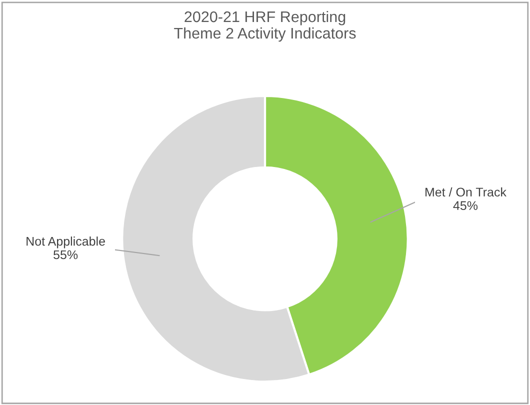 The width and height of the screenshot is (530, 405). What do you see at coordinates (65, 242) in the screenshot?
I see `slice-label: Not Applicable` at bounding box center [65, 242].